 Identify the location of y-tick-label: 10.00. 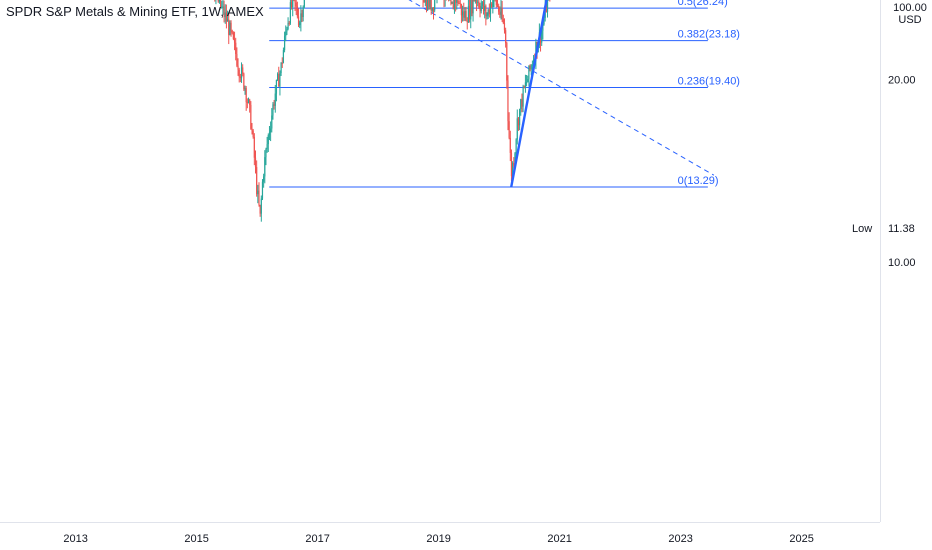
(902, 263).